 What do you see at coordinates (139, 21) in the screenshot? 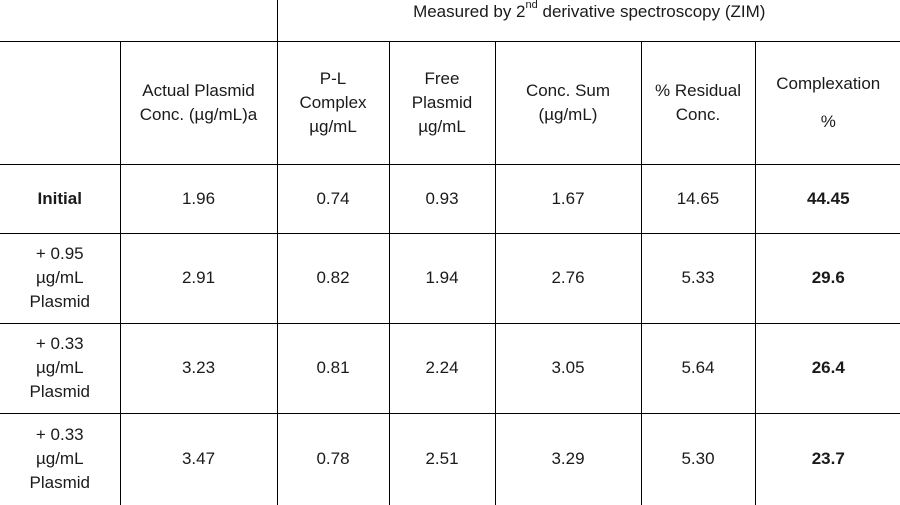
I see `empty-corner-cell` at bounding box center [139, 21].